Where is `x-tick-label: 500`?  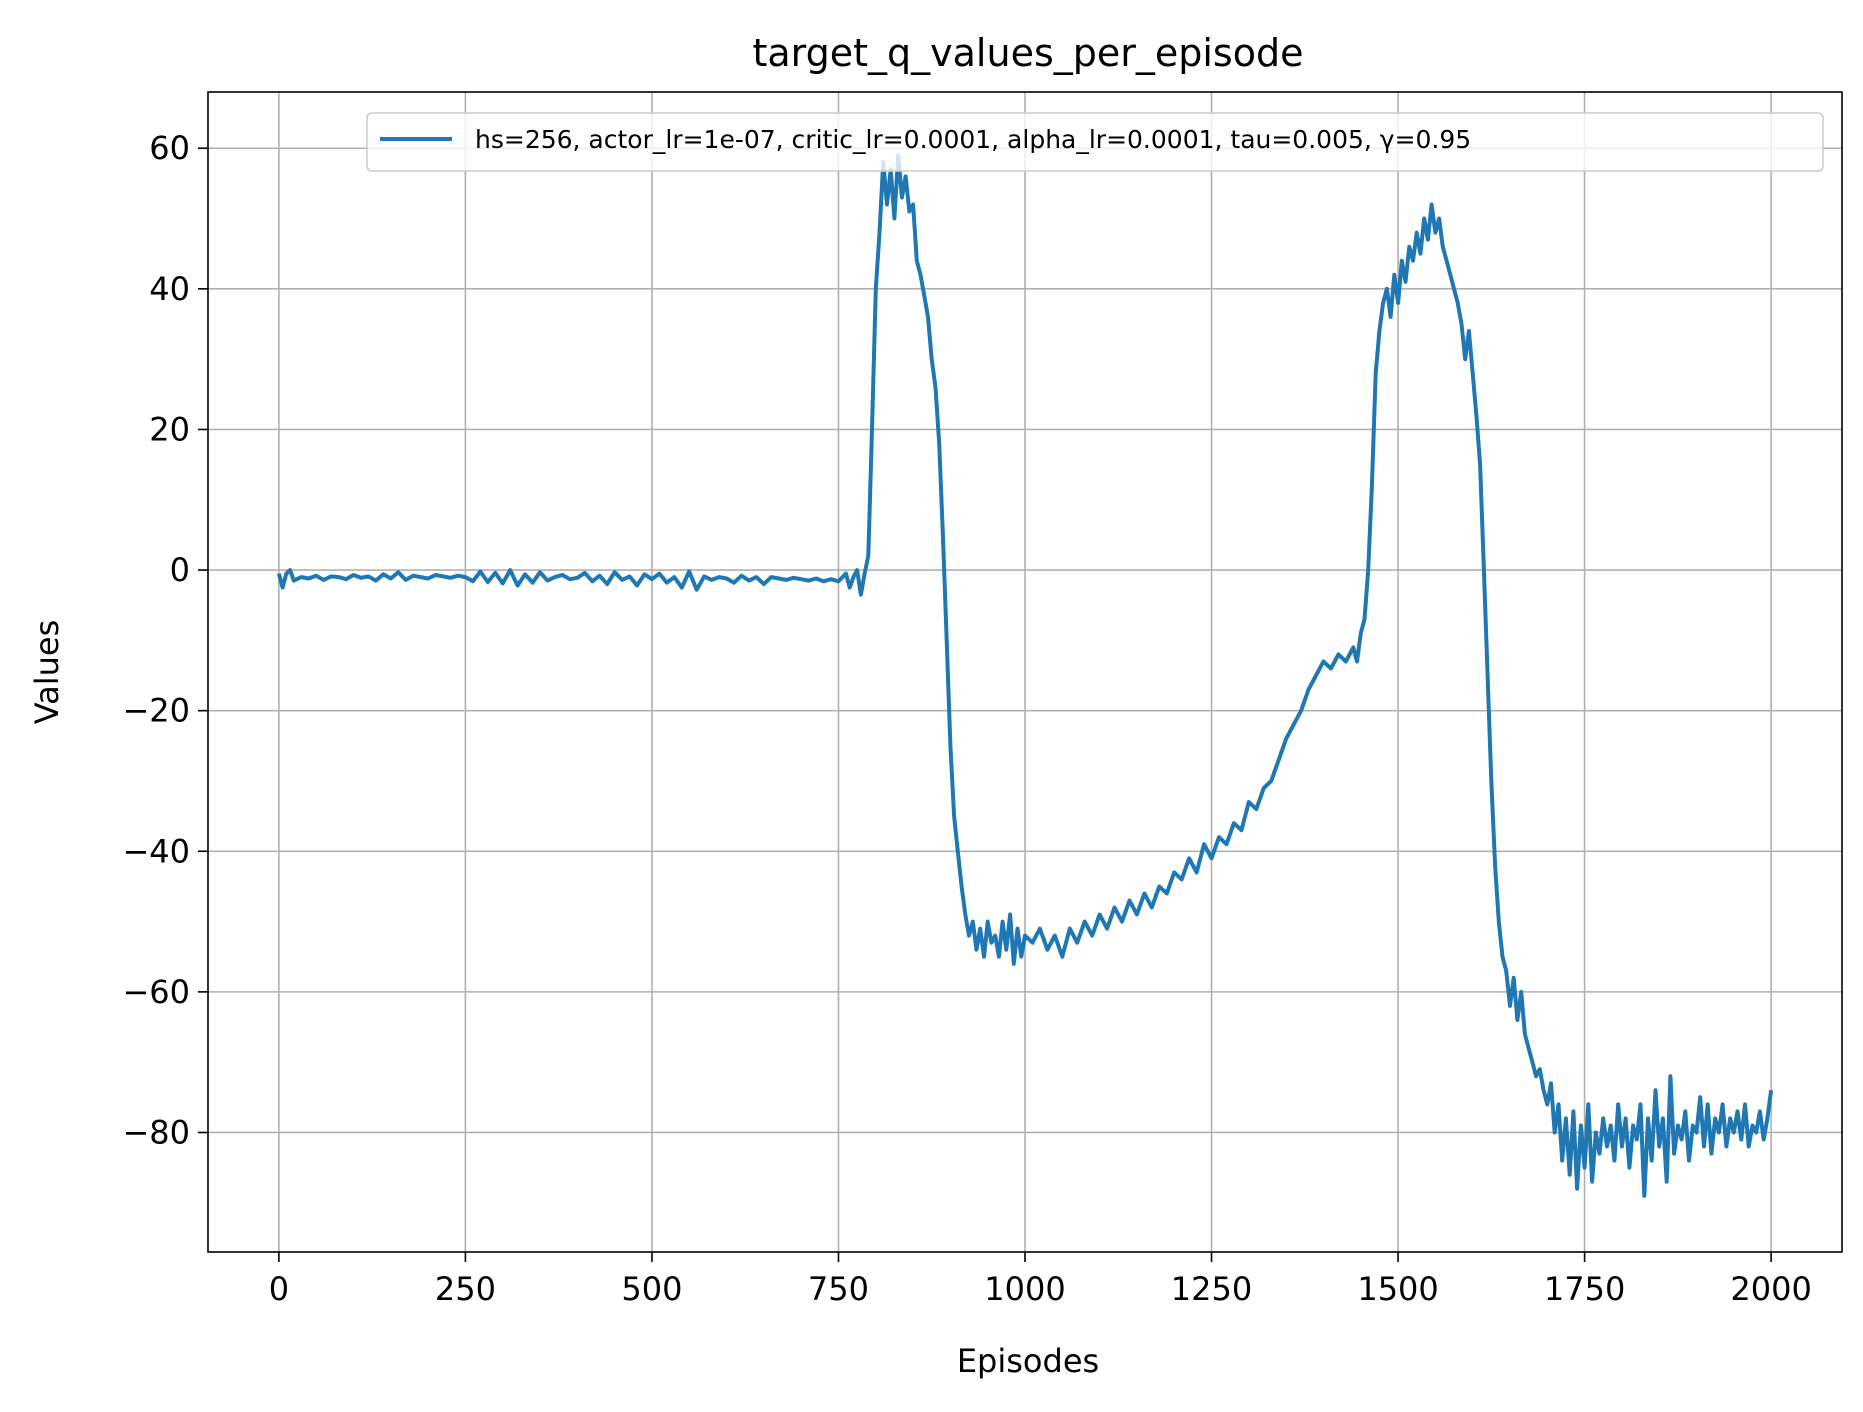 x-tick-label: 500 is located at coordinates (651, 1289).